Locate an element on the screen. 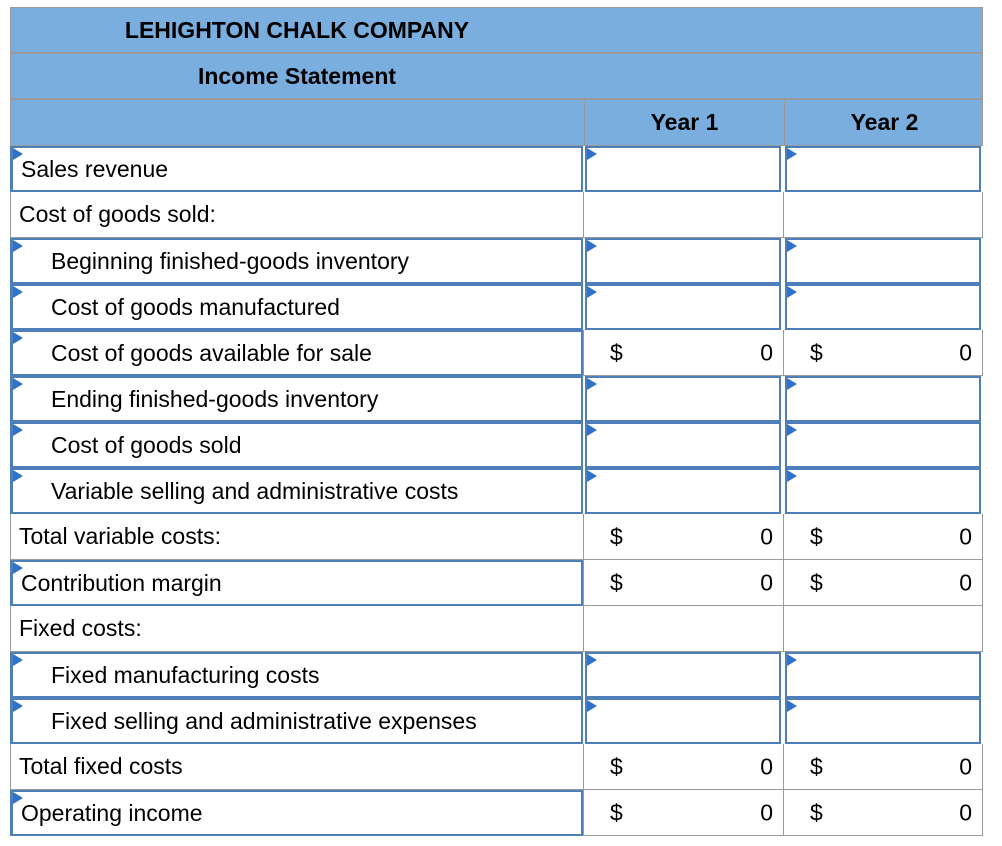 The width and height of the screenshot is (1002, 846). column-header-row: Year 1 Year 2 is located at coordinates (496, 122).